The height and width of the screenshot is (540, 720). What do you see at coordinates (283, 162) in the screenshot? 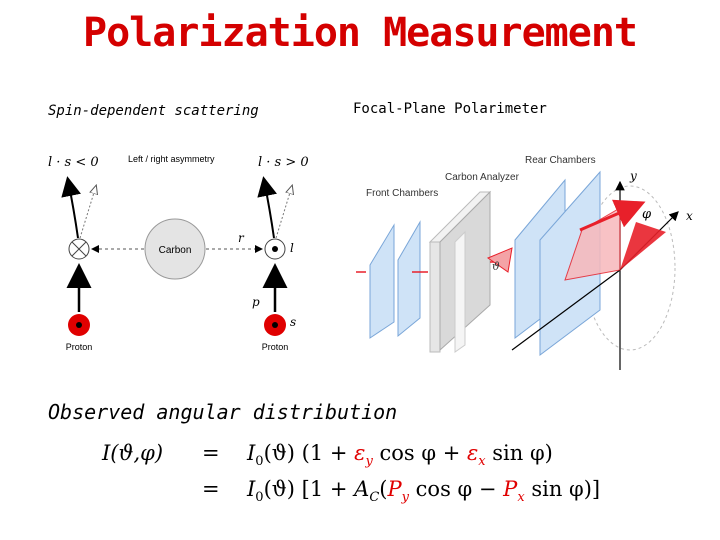
I see `condition-right: l · s > 0` at bounding box center [283, 162].